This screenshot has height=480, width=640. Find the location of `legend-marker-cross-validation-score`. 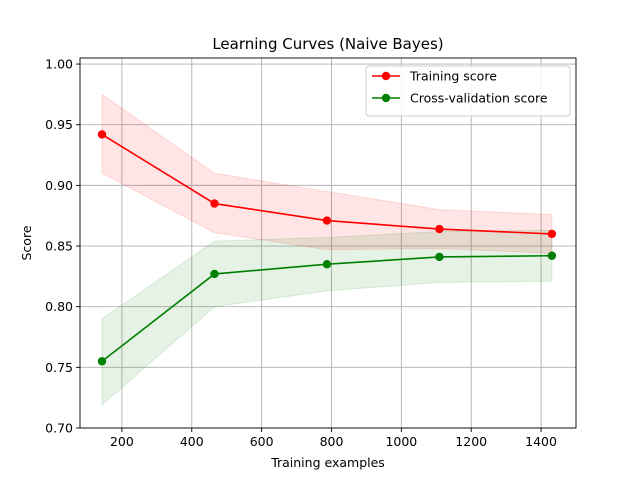

legend-marker-cross-validation-score is located at coordinates (386, 98).